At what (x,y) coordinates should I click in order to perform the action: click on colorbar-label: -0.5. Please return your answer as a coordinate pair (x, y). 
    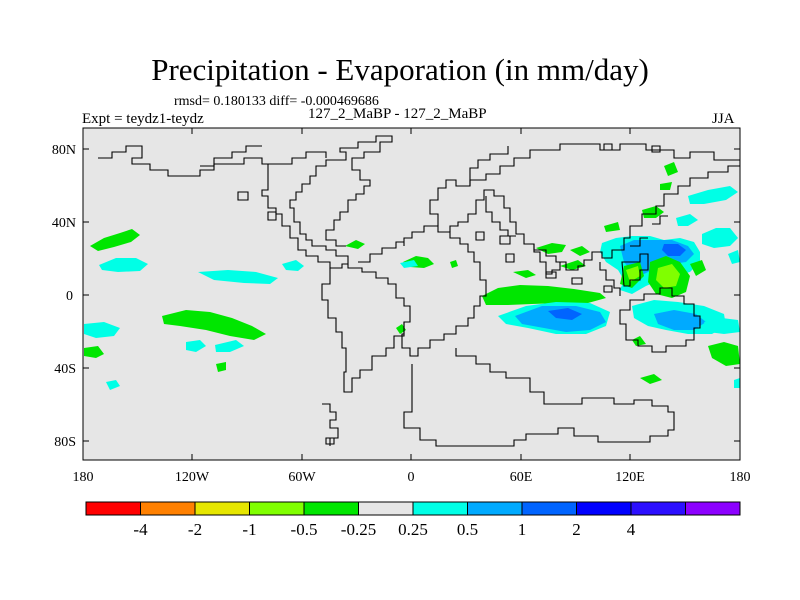
    Looking at the image, I should click on (304, 529).